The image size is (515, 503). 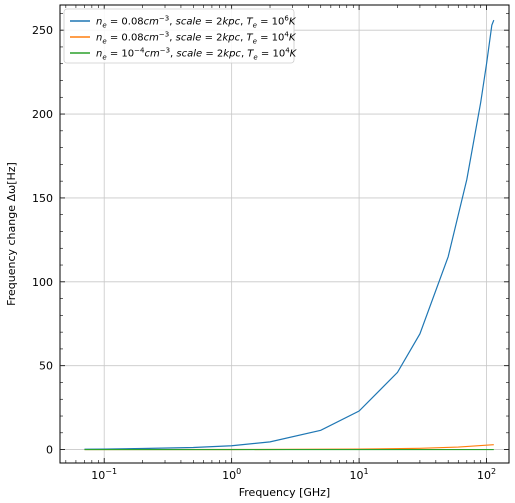 I want to click on y-tick-label: 150, so click(x=42, y=198).